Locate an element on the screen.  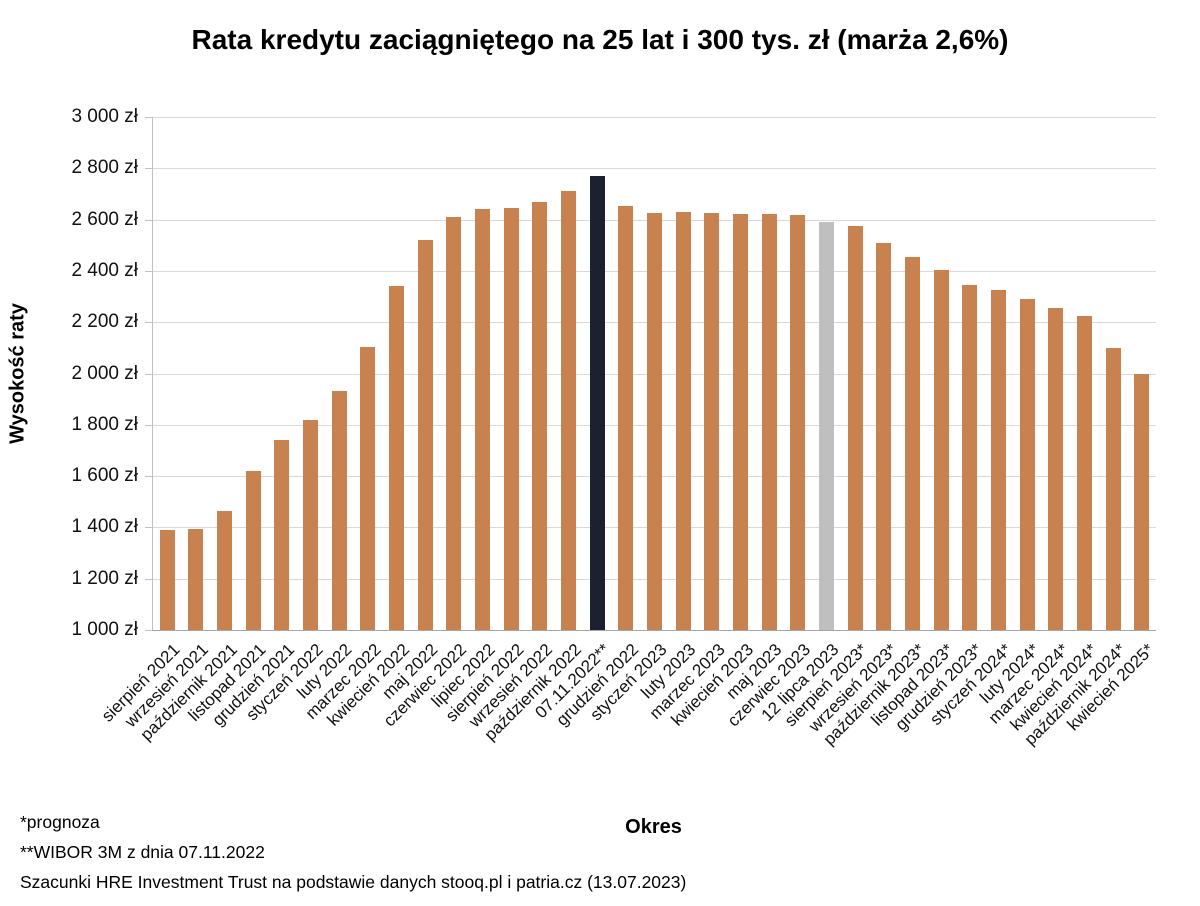
y-axis-tick-label: 2 600 zł is located at coordinates (104, 219).